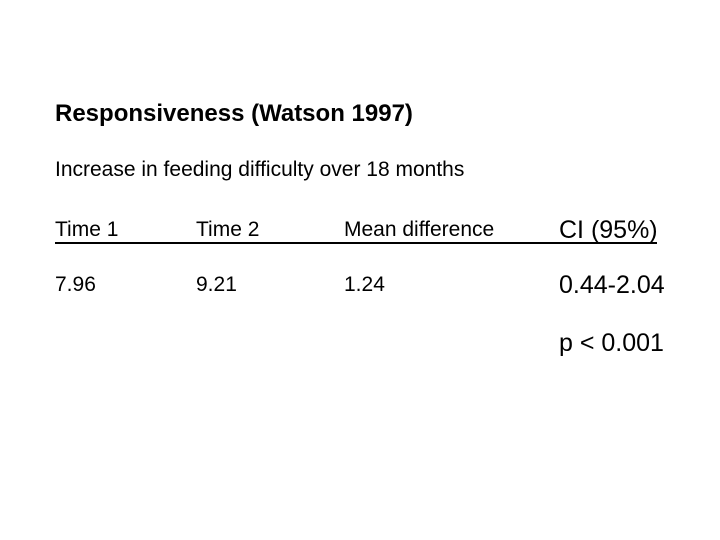 The width and height of the screenshot is (720, 540). I want to click on column-header-ci-95: CI (95%), so click(608, 230).